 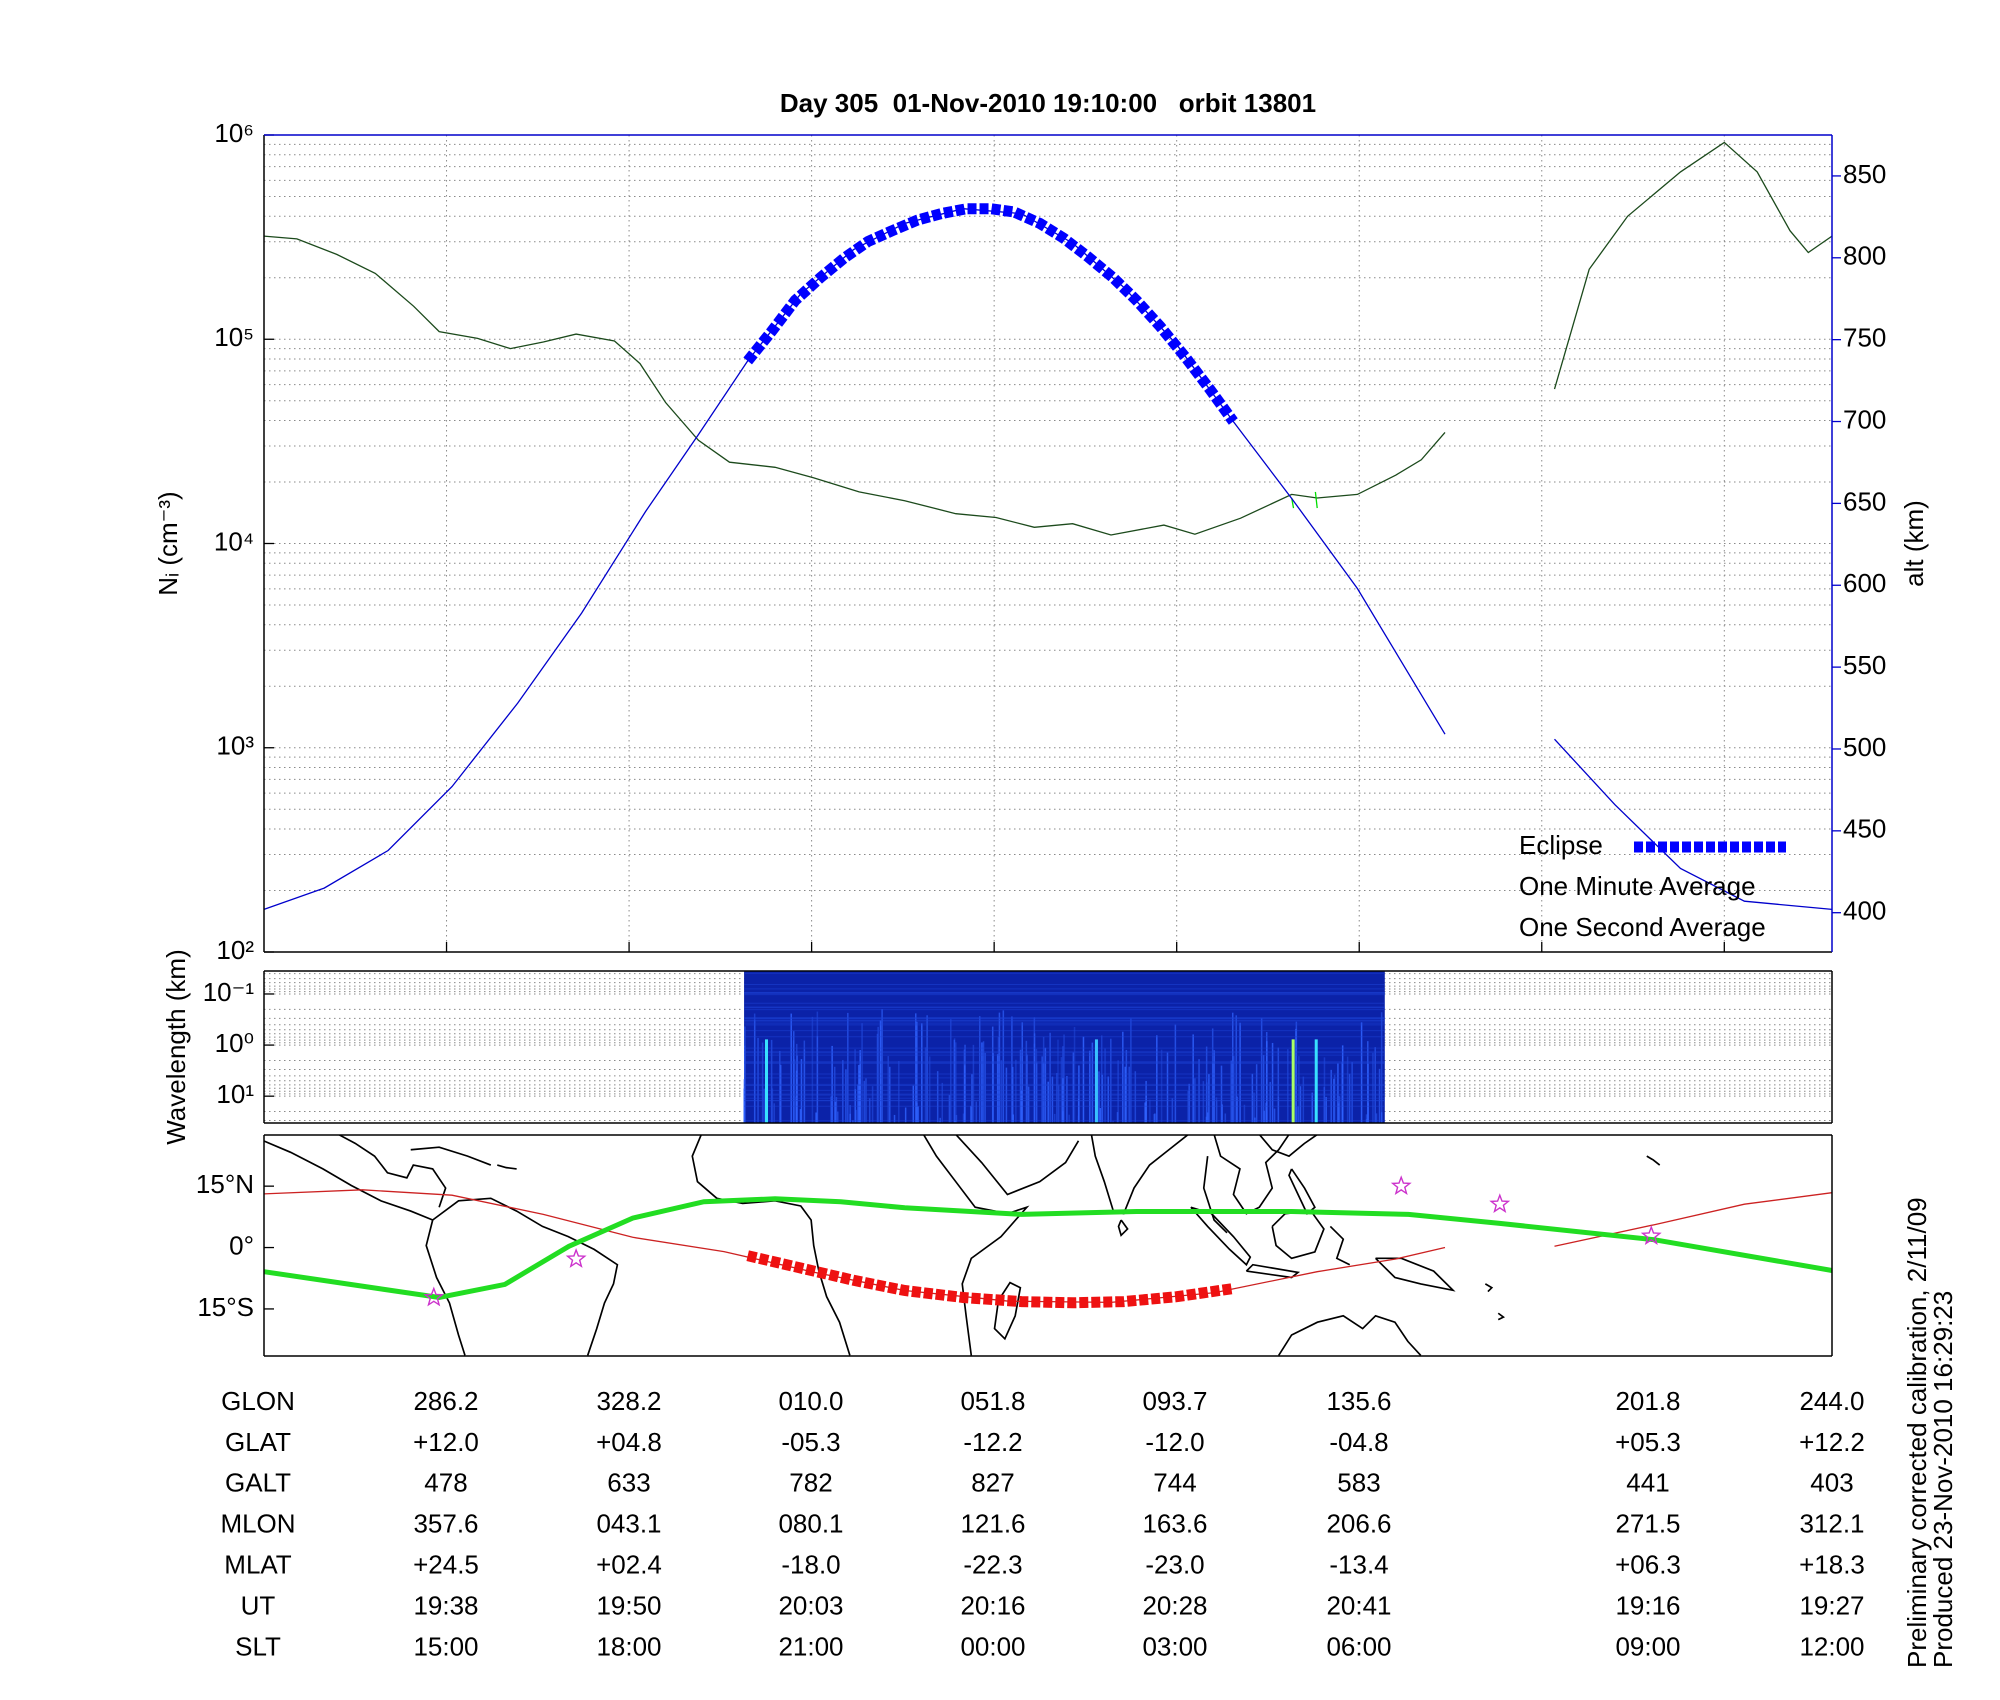 What do you see at coordinates (1831, 1483) in the screenshot?
I see `table-cell: 403` at bounding box center [1831, 1483].